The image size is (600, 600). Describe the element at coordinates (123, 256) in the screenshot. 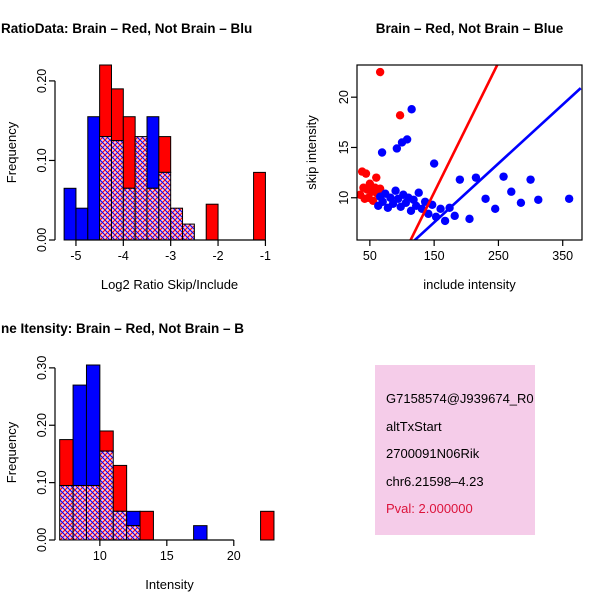

I see `svg-text: -4` at that location.